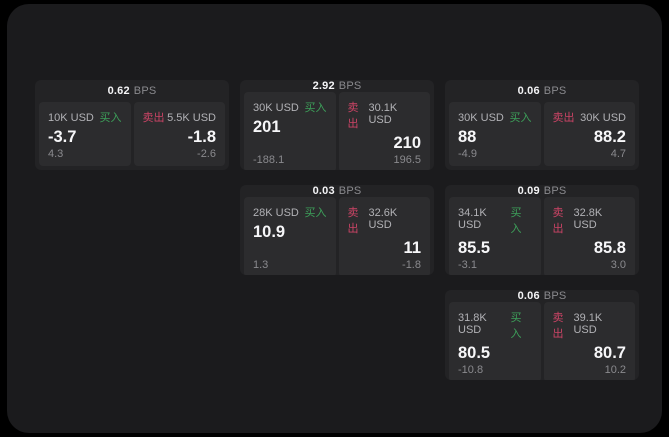 This screenshot has width=669, height=437. Describe the element at coordinates (337, 191) in the screenshot. I see `bps-header: 0.03 BPS` at that location.